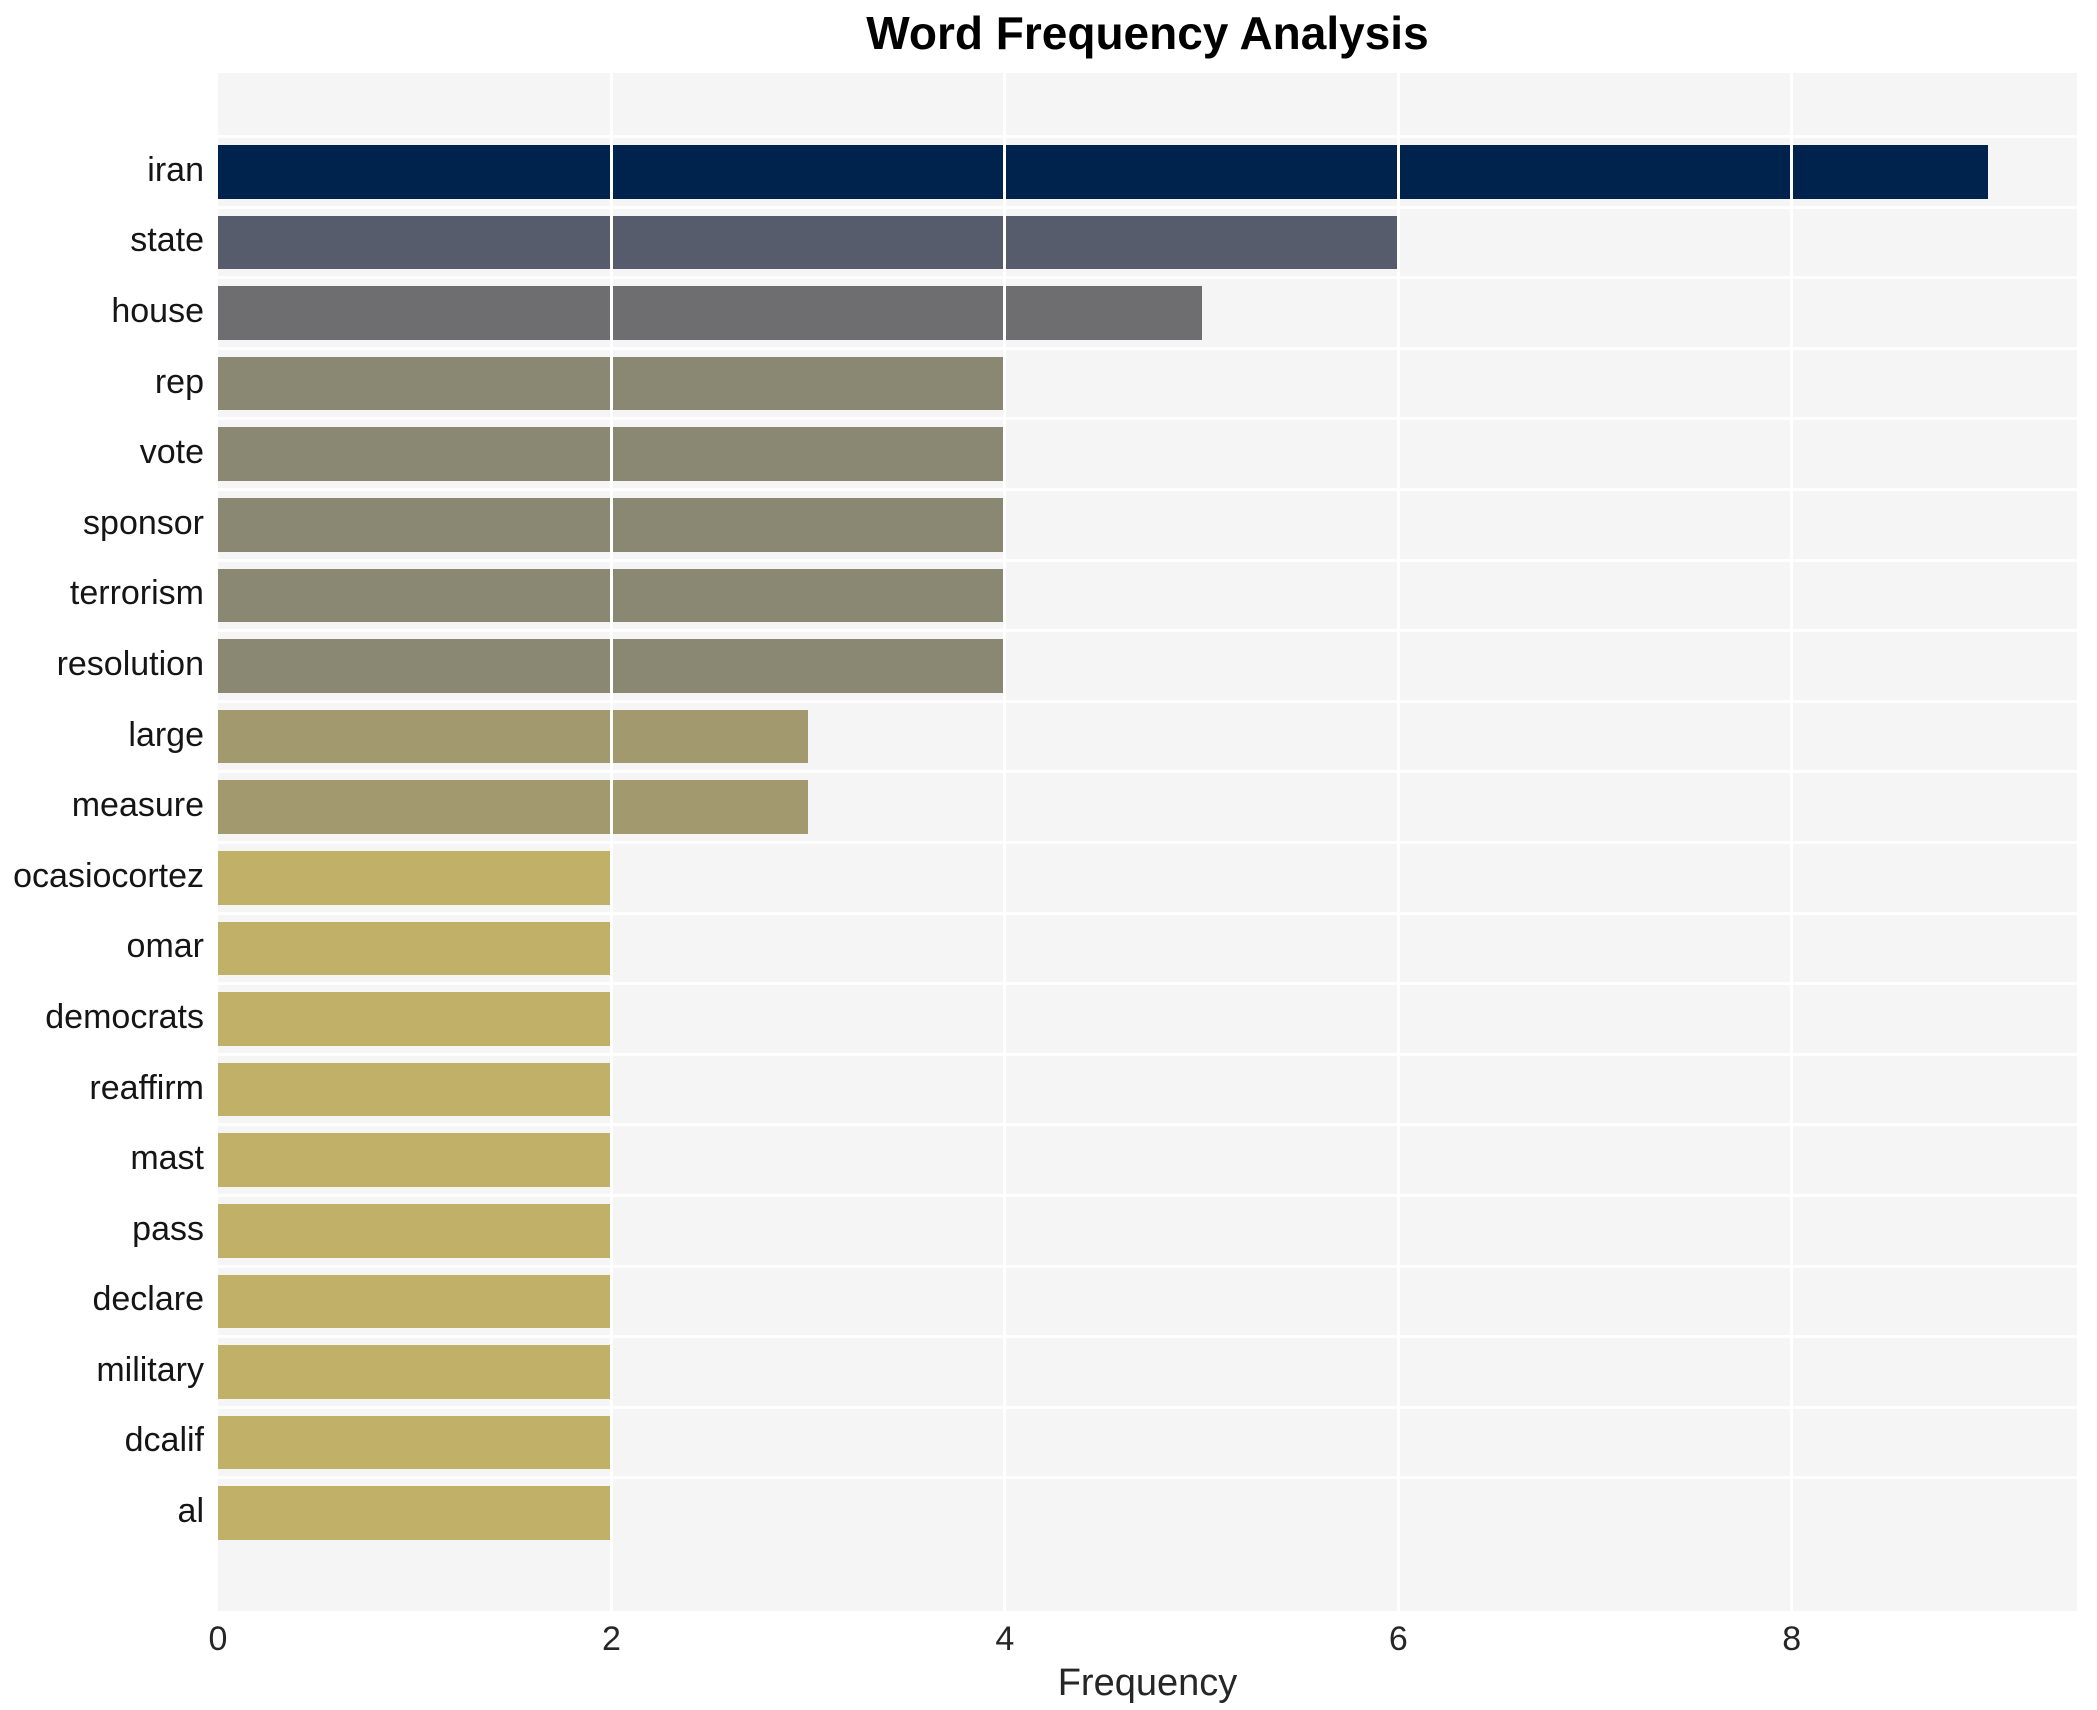 This screenshot has width=2097, height=1710. What do you see at coordinates (150, 1369) in the screenshot?
I see `y-axis-label-military: military` at bounding box center [150, 1369].